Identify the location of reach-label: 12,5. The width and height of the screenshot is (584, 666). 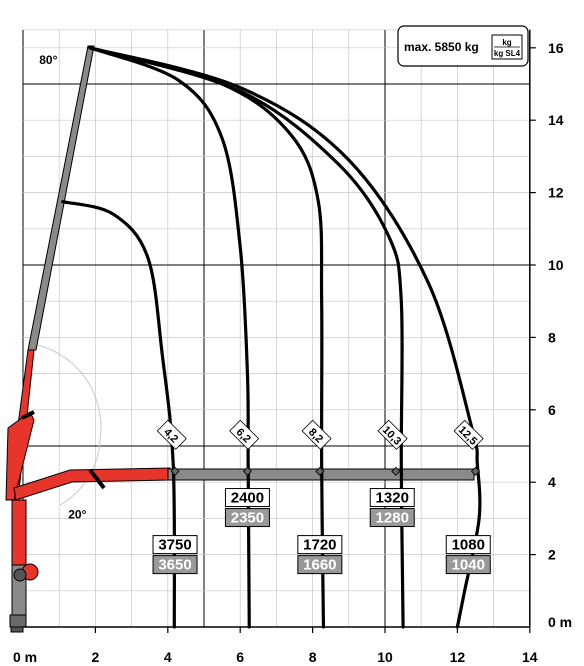
(468, 434).